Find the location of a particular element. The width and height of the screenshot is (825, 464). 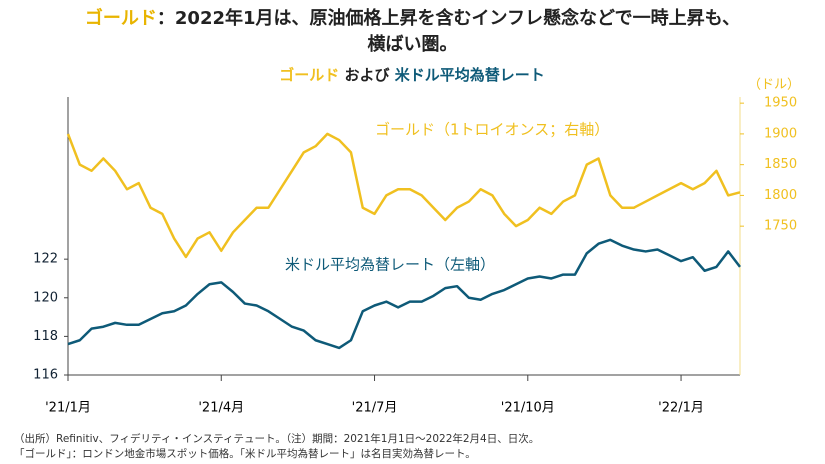

series-label: 米ドル平均為替レート（左軸） is located at coordinates (390, 265).